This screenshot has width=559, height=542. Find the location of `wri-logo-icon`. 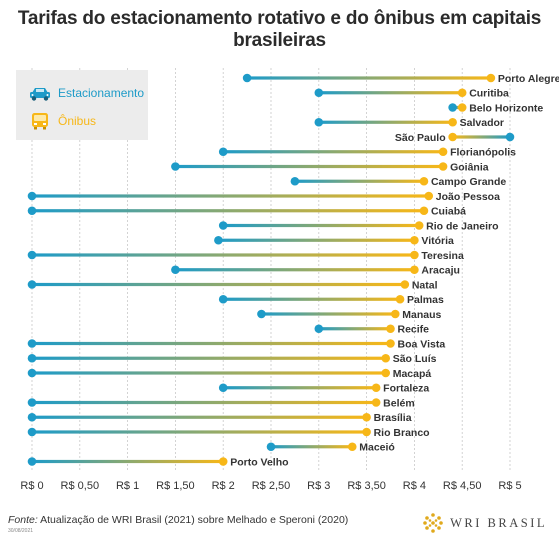

wri-logo-icon is located at coordinates (433, 523).